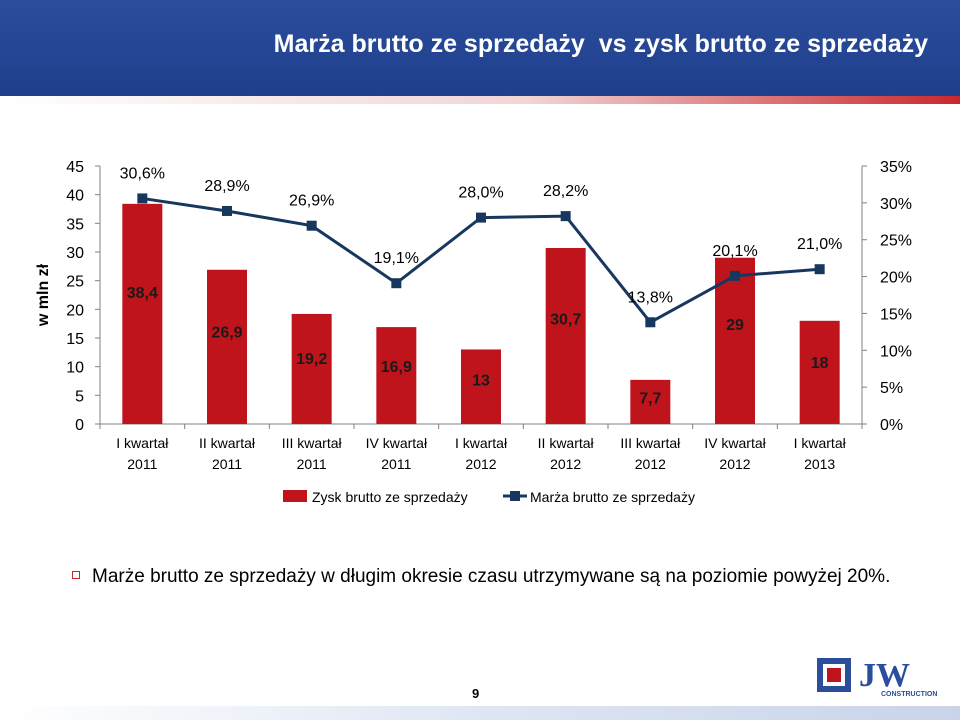  I want to click on right-tick-label: 0%, so click(891, 425).